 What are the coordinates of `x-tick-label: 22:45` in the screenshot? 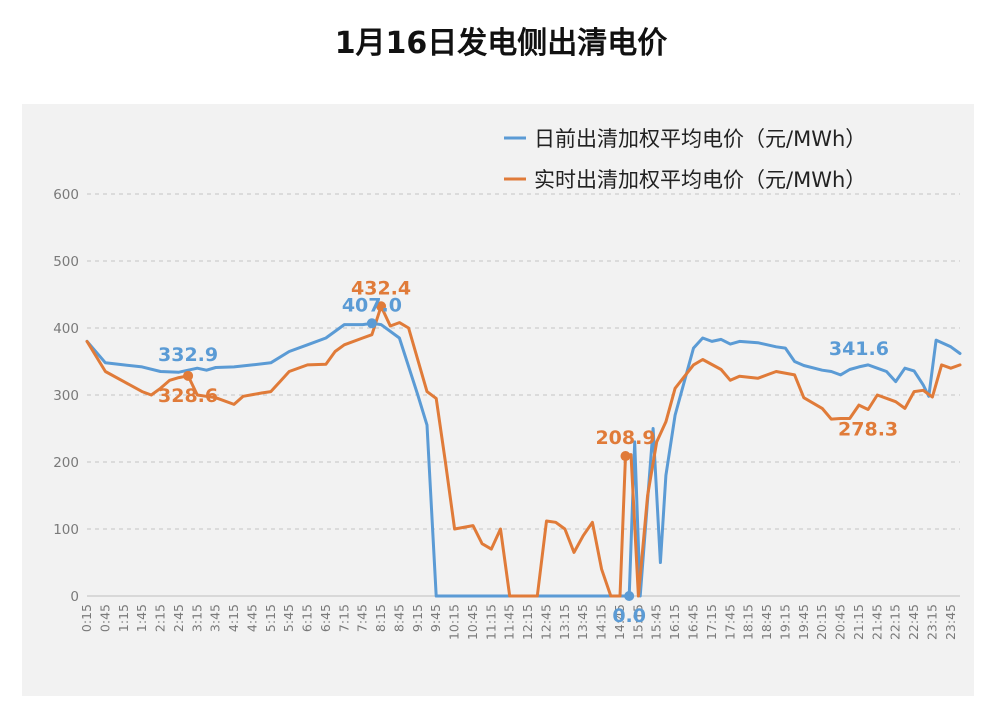 It's located at (913, 622).